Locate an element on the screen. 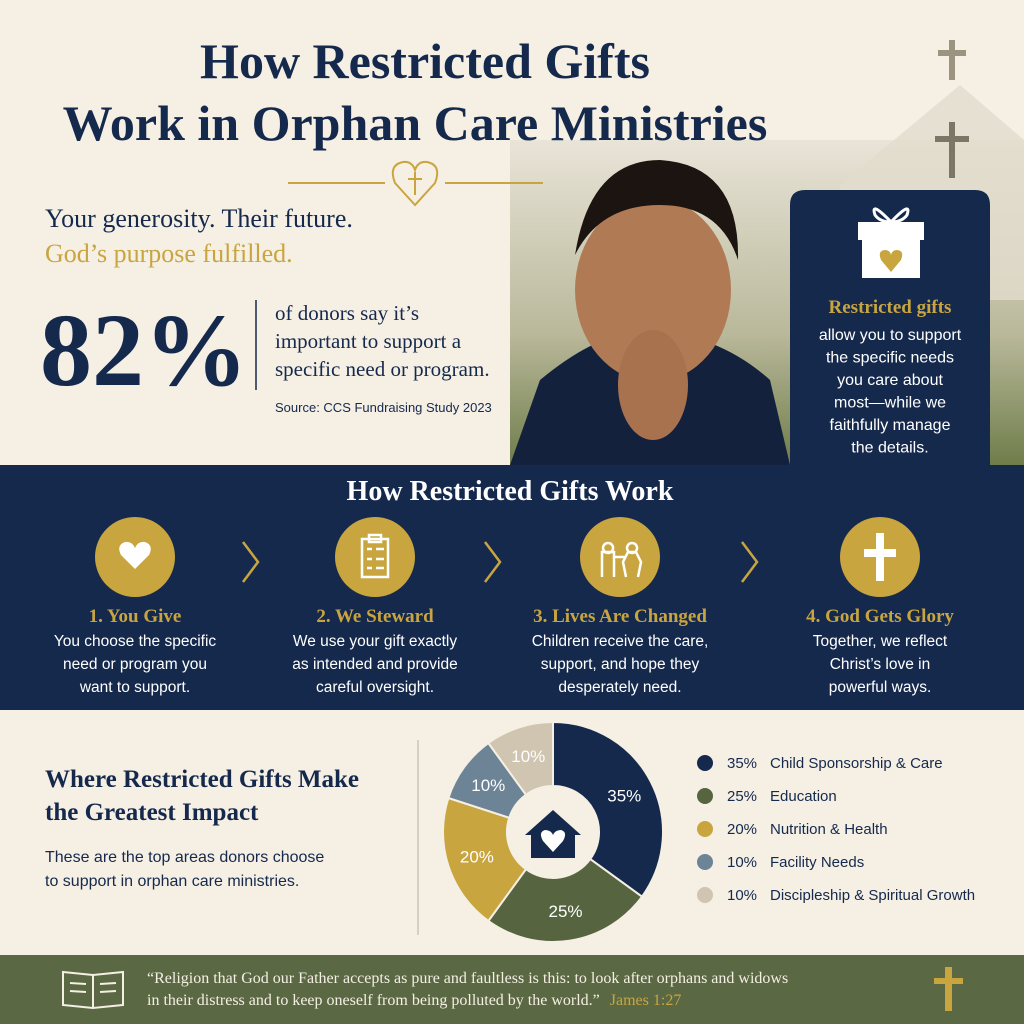 This screenshot has width=1024, height=1024. step-icon-circle is located at coordinates (375, 557).